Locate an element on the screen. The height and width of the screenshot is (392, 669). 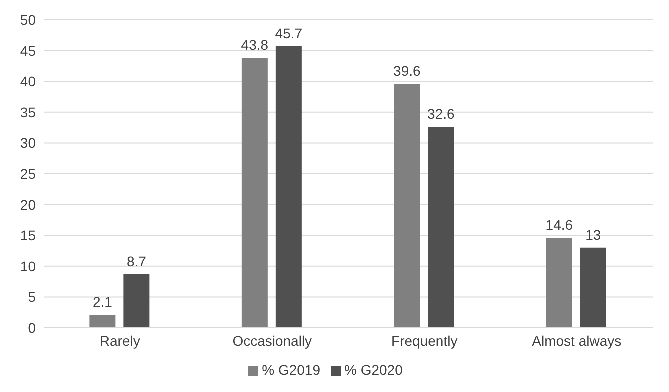
y-tick-label: 5 is located at coordinates (32, 297).